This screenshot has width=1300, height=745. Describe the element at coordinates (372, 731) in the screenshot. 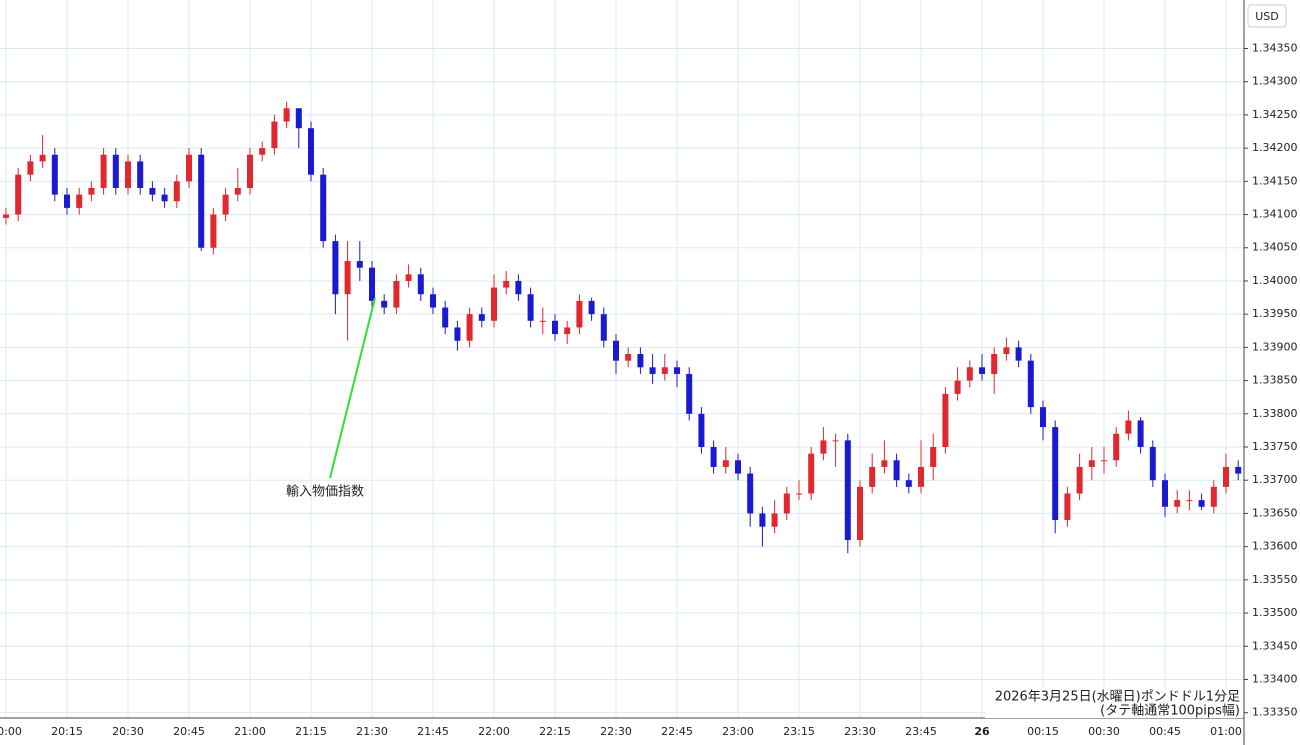

I see `x-tick-label: 21:30` at that location.